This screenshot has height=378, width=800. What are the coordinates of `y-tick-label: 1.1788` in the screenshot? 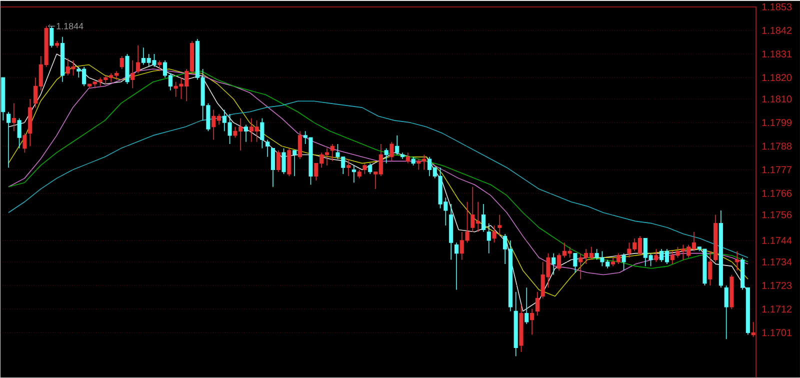 It's located at (777, 146).